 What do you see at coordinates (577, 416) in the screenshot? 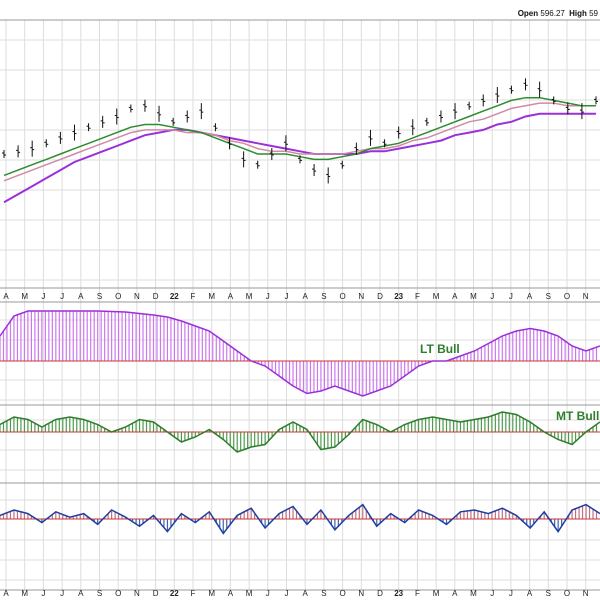
I see `mt-annotation: MT Bull` at bounding box center [577, 416].